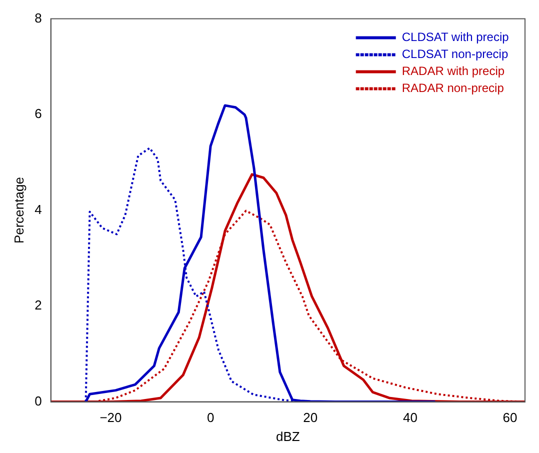 This screenshot has height=453, width=539. I want to click on y-tick-label: 0, so click(38, 400).